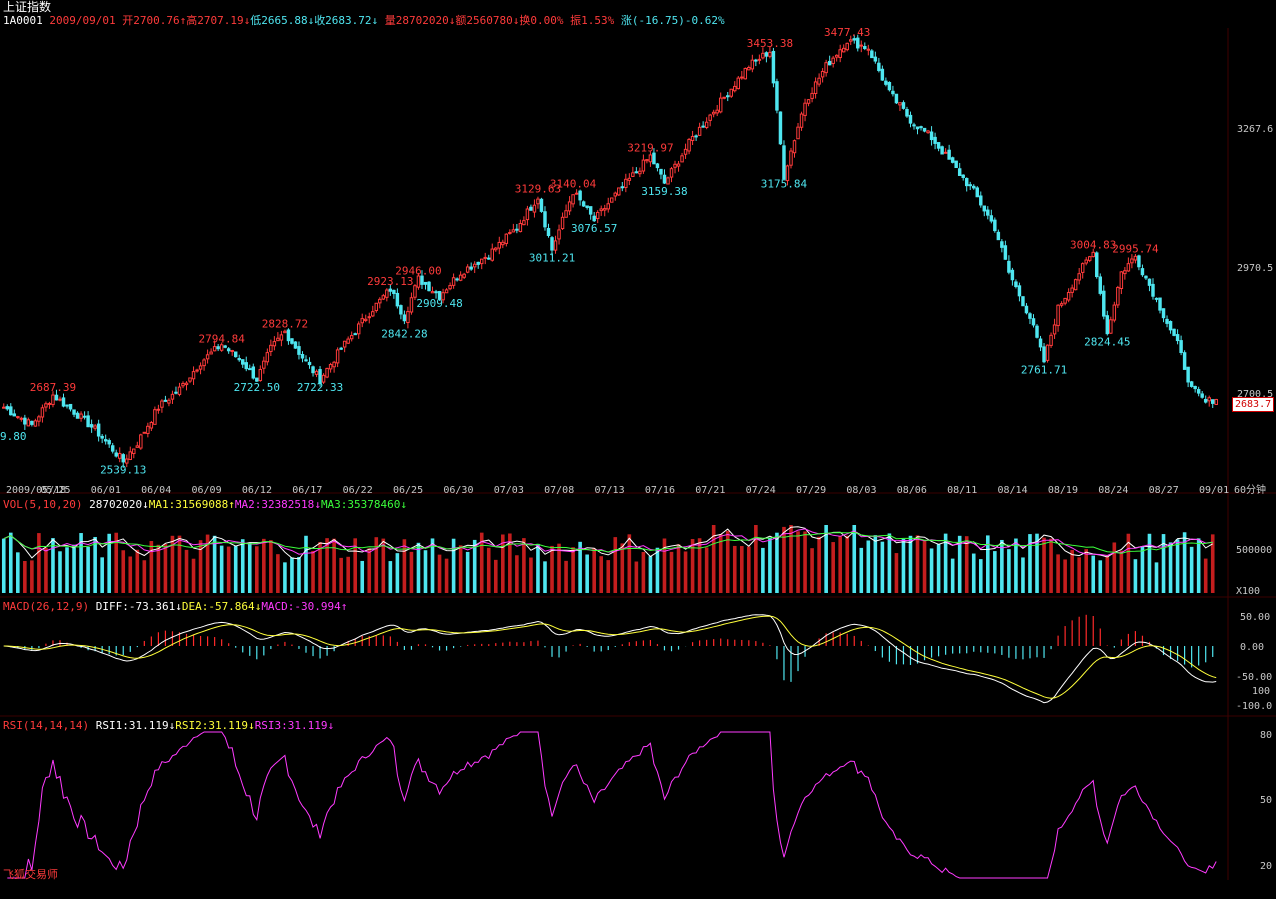  I want to click on peak-label: 2761.71, so click(1044, 369).